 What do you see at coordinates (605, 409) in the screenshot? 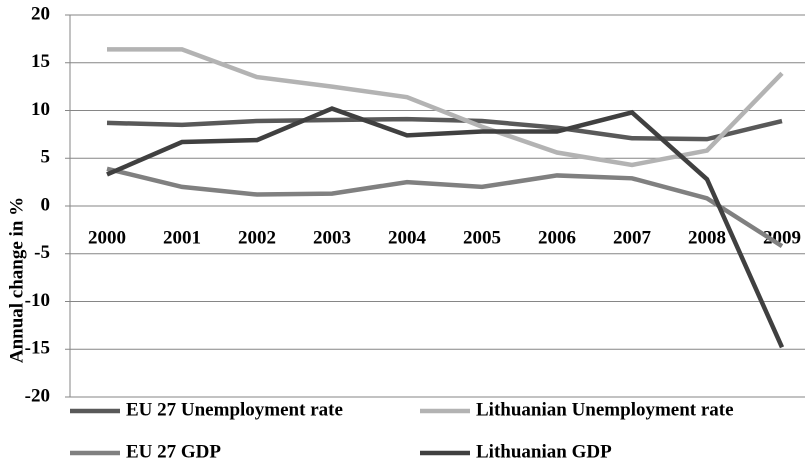
I see `legend-label: Lithuanian Unemployment rate` at bounding box center [605, 409].